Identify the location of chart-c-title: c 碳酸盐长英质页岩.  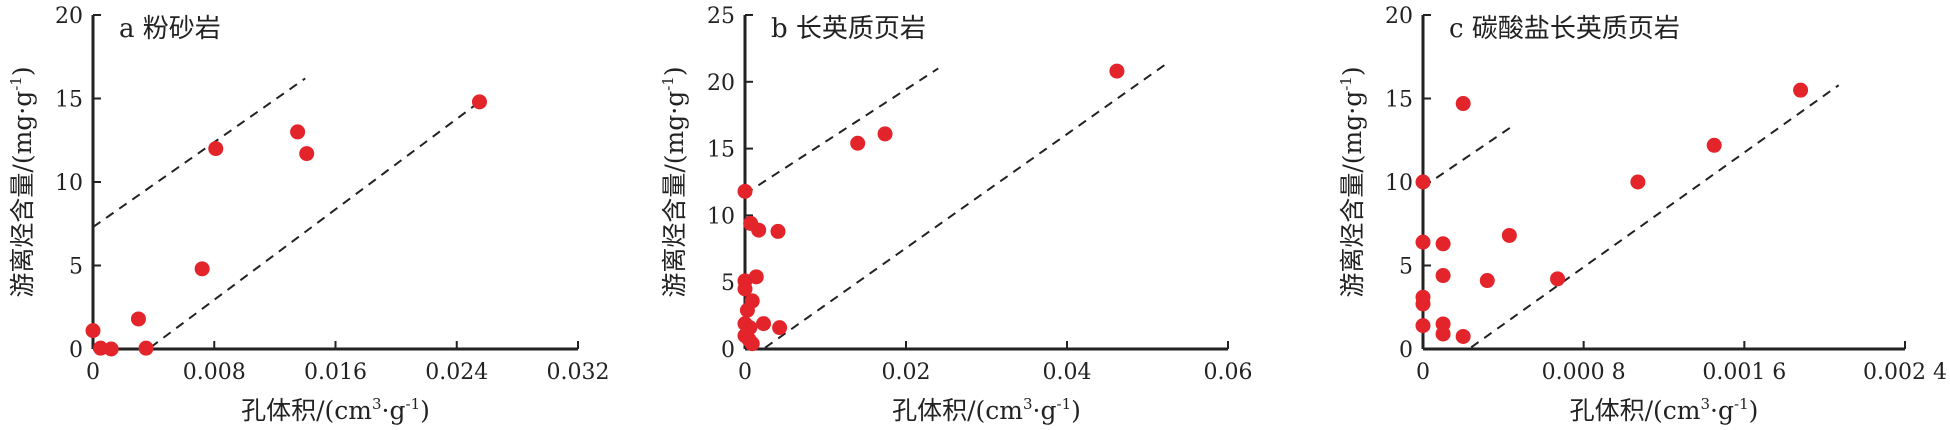
(1564, 29).